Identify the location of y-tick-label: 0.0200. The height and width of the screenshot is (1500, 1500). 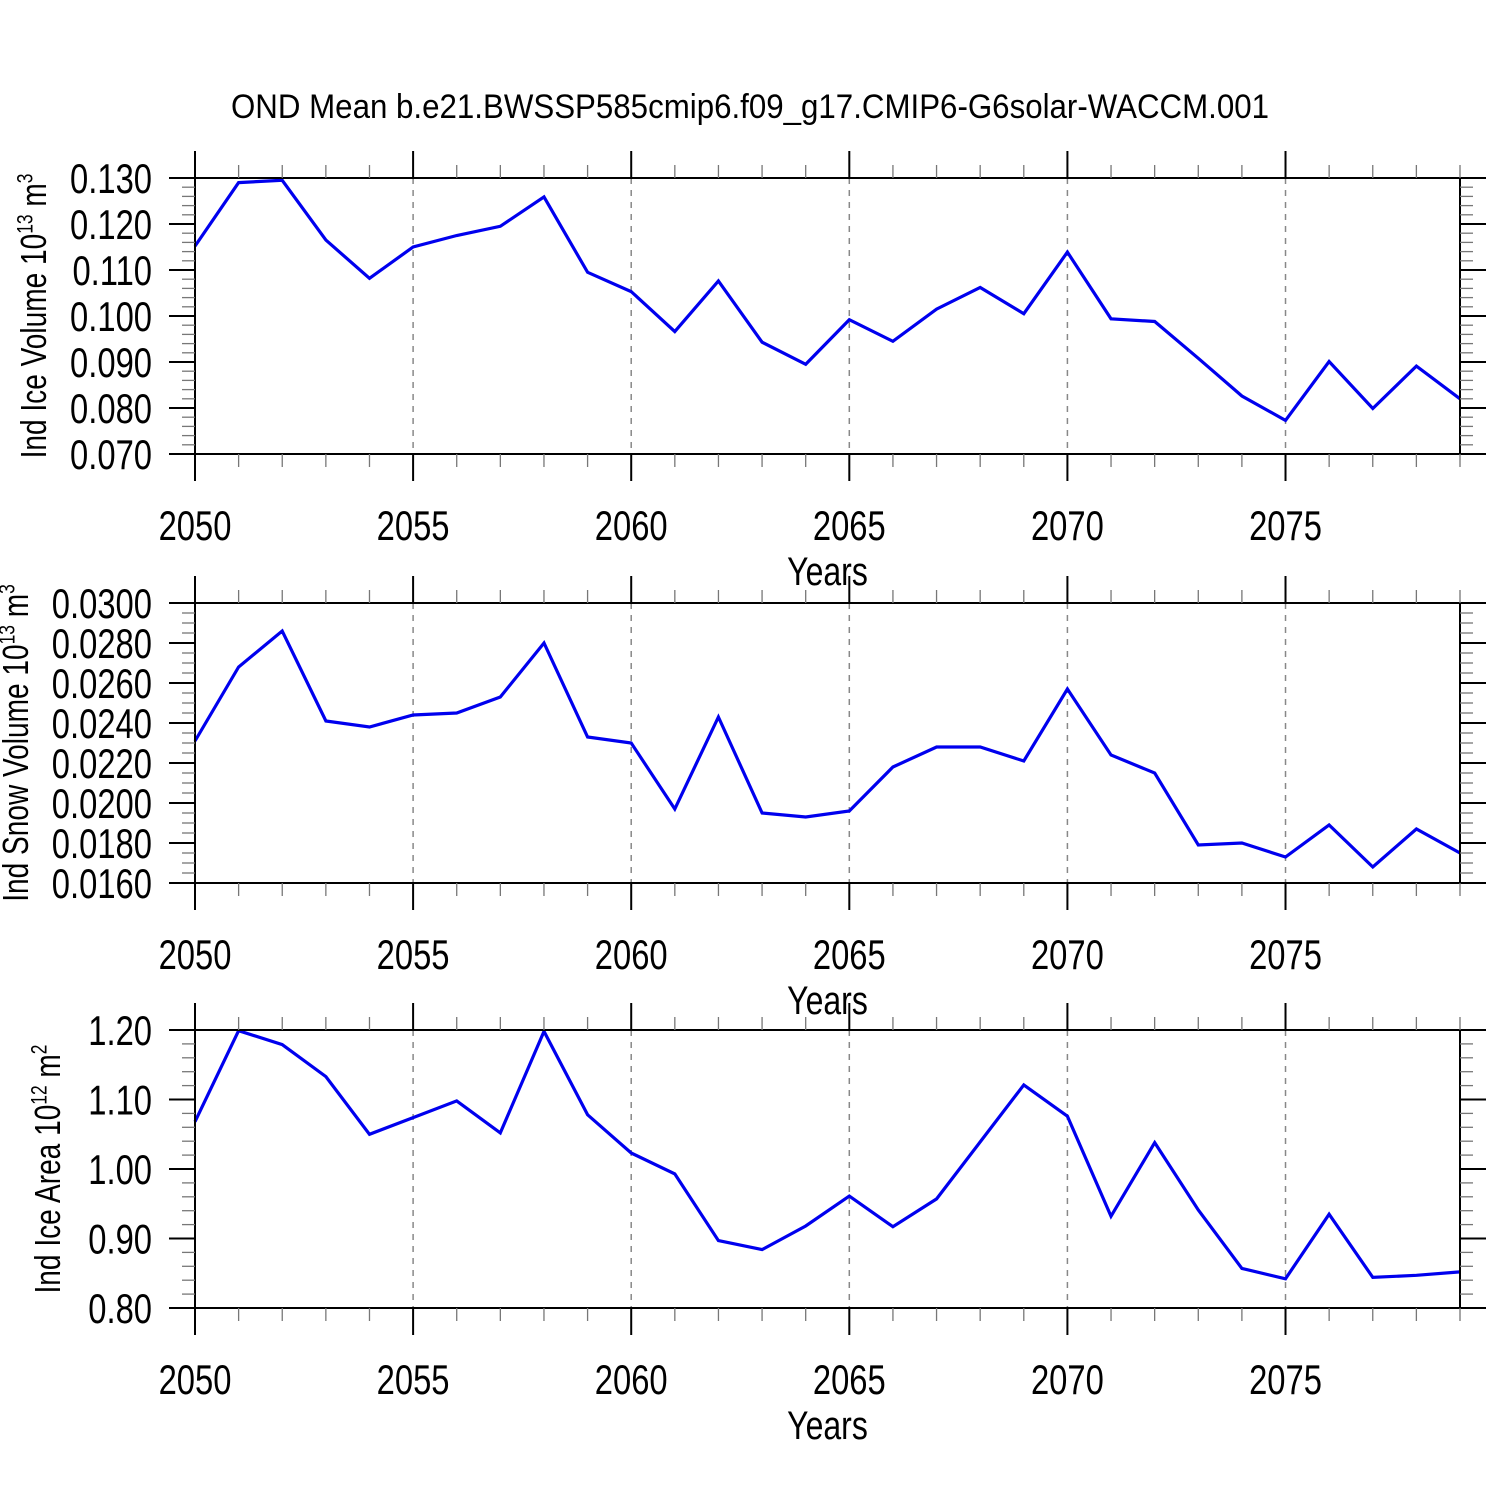
(102, 803).